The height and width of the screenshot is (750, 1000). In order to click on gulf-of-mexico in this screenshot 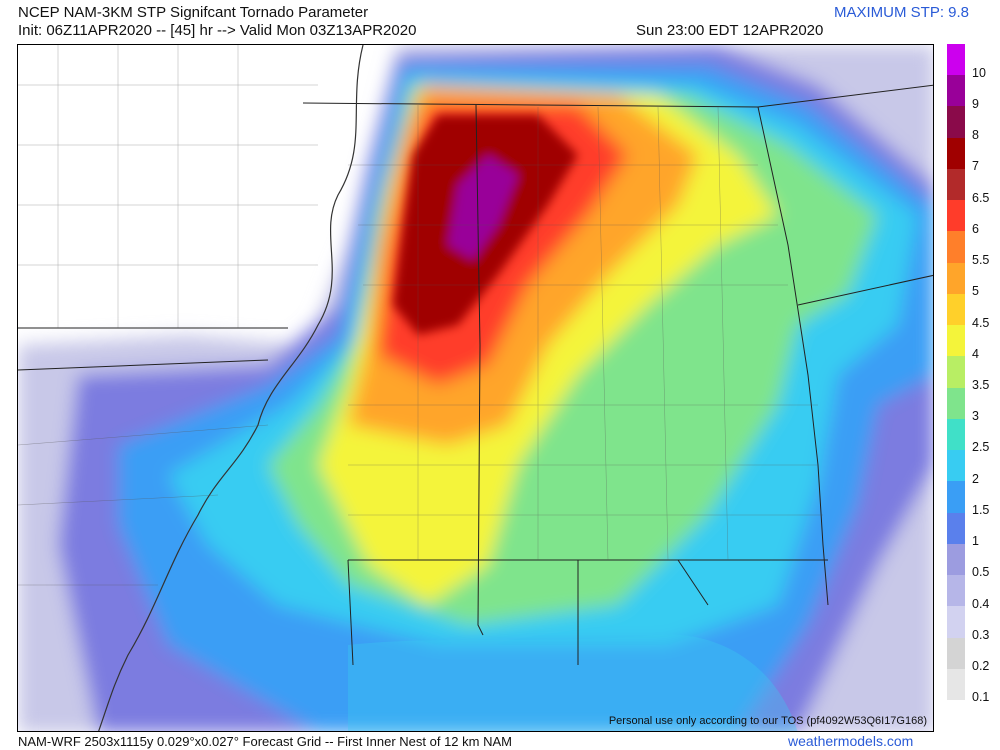, I will do `click(573, 682)`.